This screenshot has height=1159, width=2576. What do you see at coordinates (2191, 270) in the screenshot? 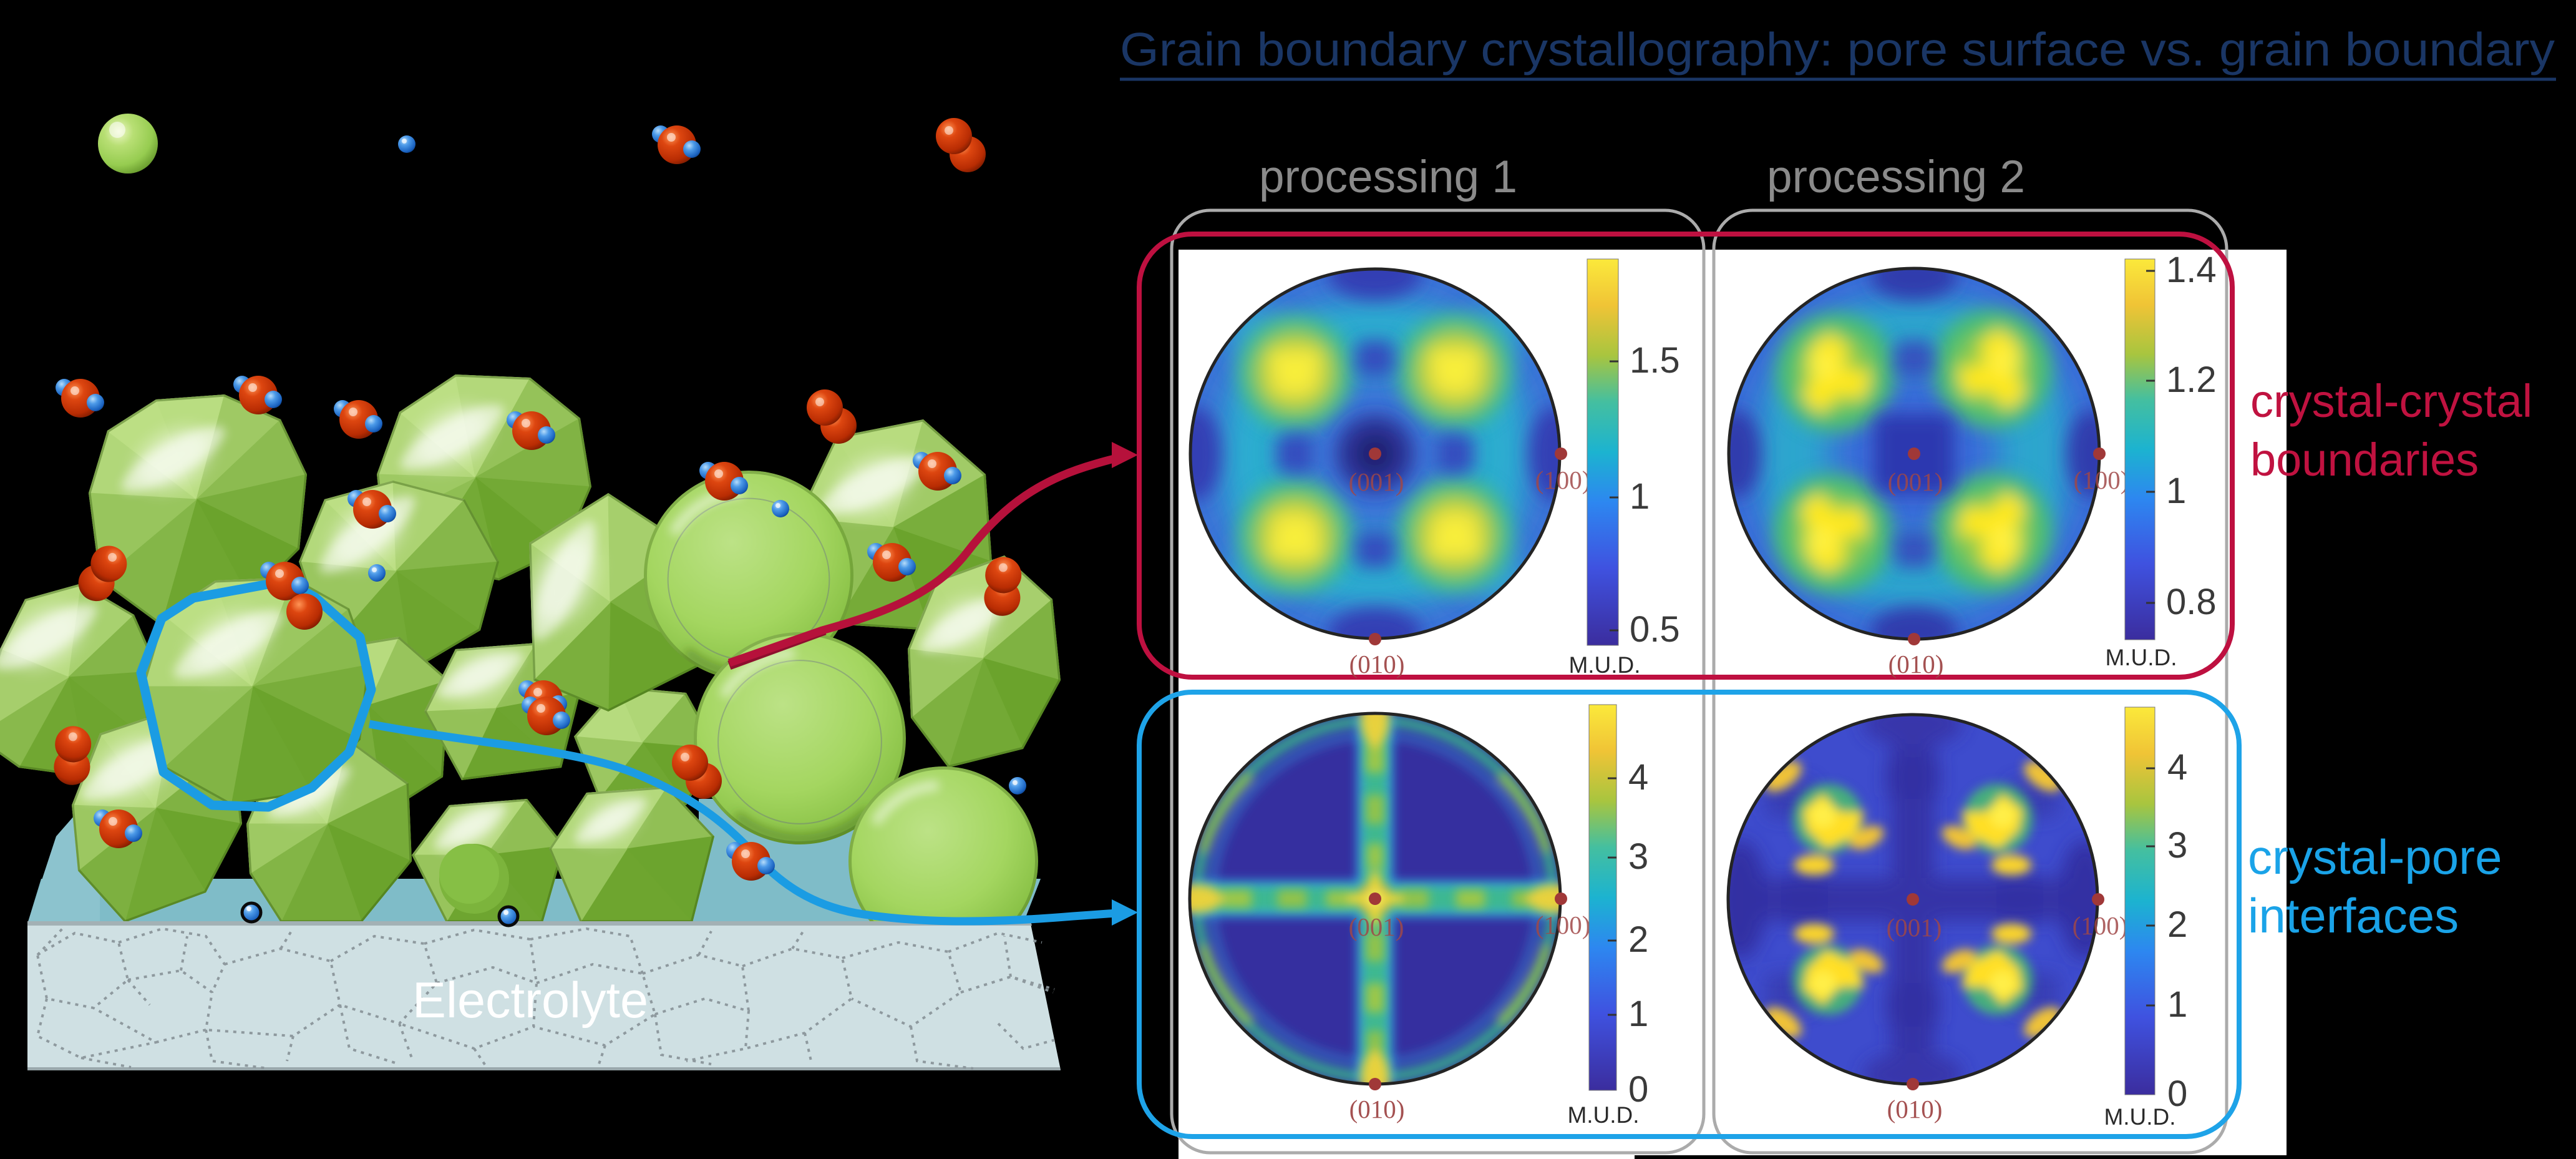
I see `svg-text: 1.4` at bounding box center [2191, 270].